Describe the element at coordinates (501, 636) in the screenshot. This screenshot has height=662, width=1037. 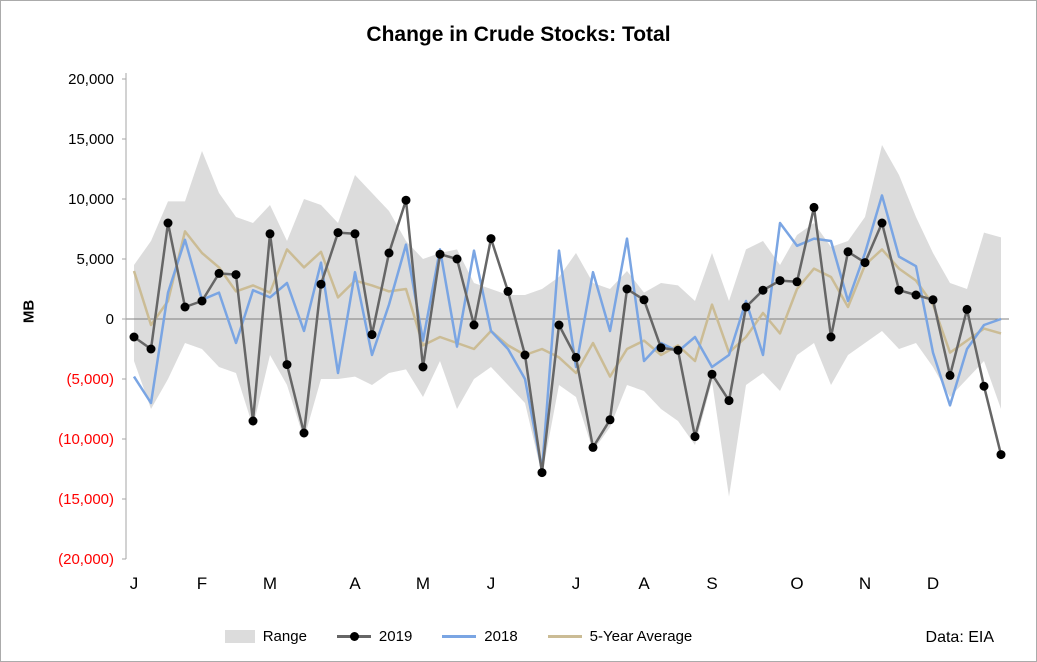
I see `legend-label-2018: 2018` at that location.